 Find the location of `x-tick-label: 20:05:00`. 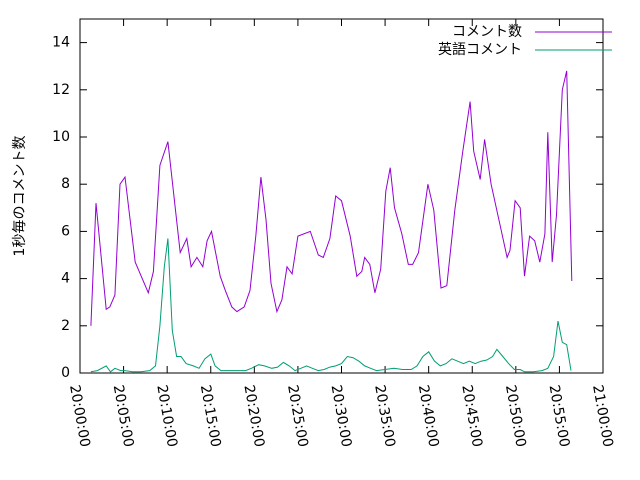

x-tick-label: 20:05:00 is located at coordinates (123, 416).